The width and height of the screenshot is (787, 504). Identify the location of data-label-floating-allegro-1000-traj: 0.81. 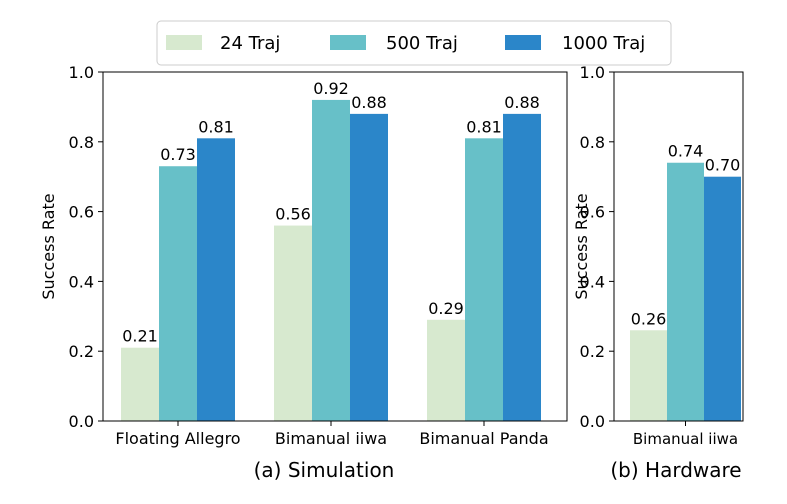
(216, 126).